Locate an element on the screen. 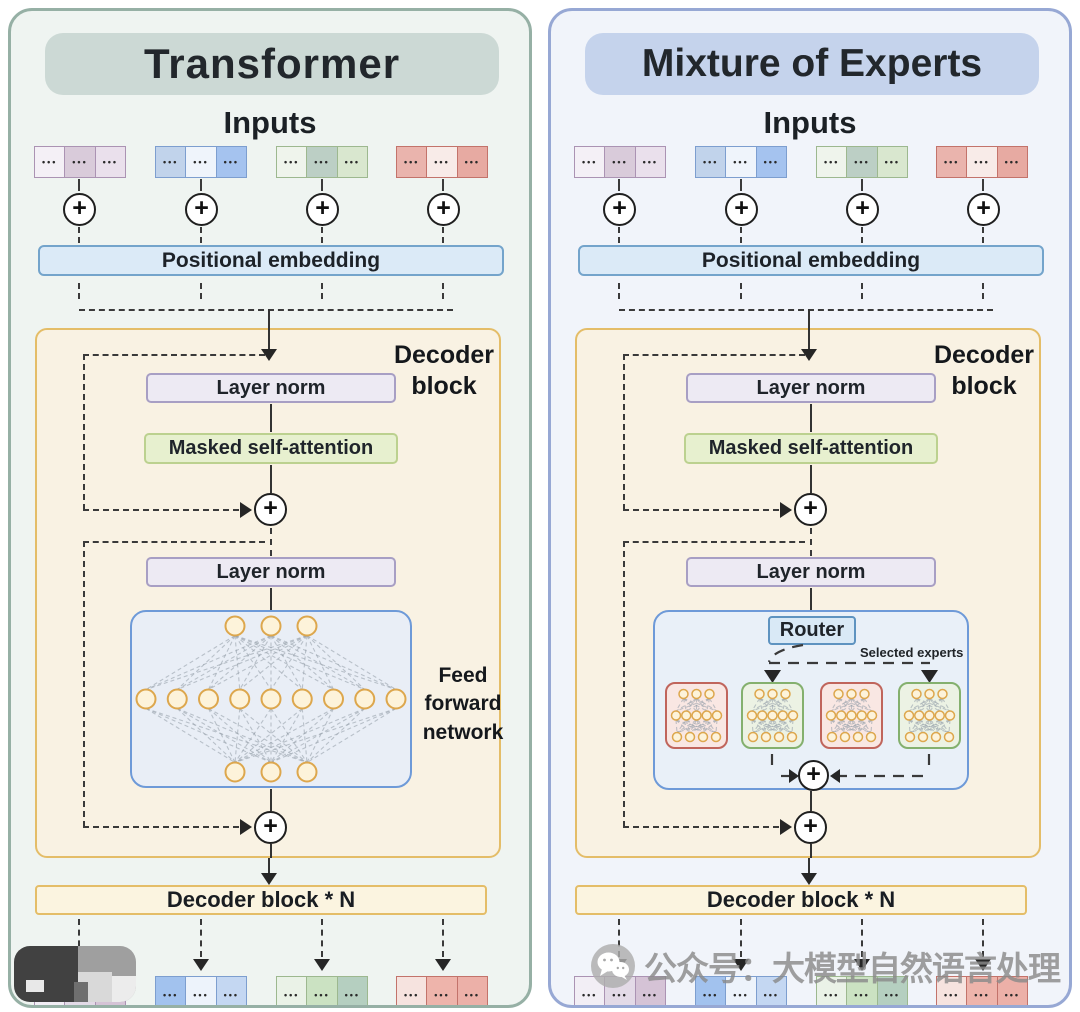 The width and height of the screenshot is (1080, 1012). merge-dashed-line is located at coordinates (266, 310).